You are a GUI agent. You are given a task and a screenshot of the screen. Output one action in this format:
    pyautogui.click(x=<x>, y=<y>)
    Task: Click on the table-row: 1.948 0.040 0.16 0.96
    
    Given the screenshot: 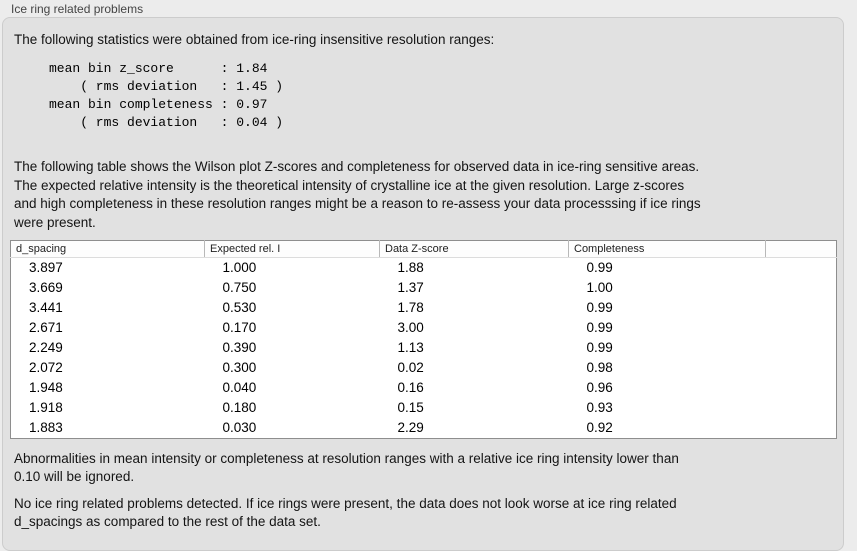 What is the action you would take?
    pyautogui.click(x=424, y=388)
    